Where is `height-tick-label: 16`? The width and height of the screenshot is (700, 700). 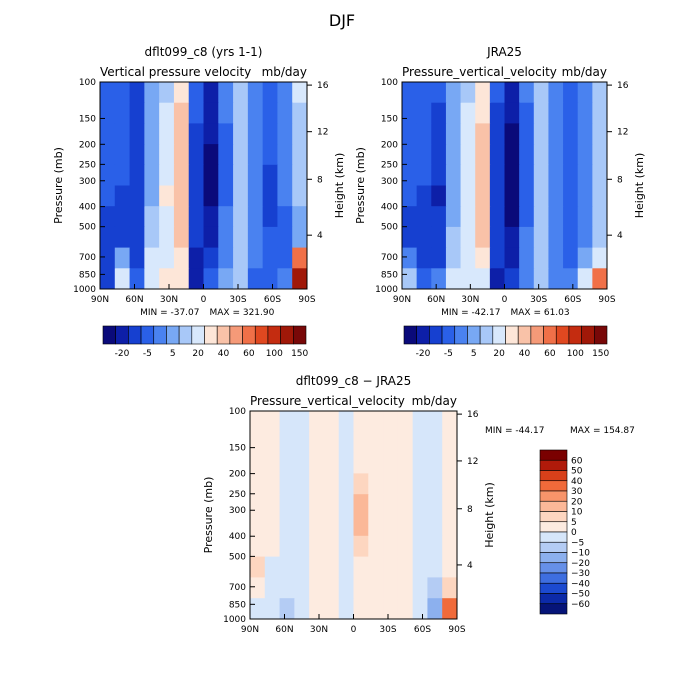
height-tick-label: 16 is located at coordinates (473, 415).